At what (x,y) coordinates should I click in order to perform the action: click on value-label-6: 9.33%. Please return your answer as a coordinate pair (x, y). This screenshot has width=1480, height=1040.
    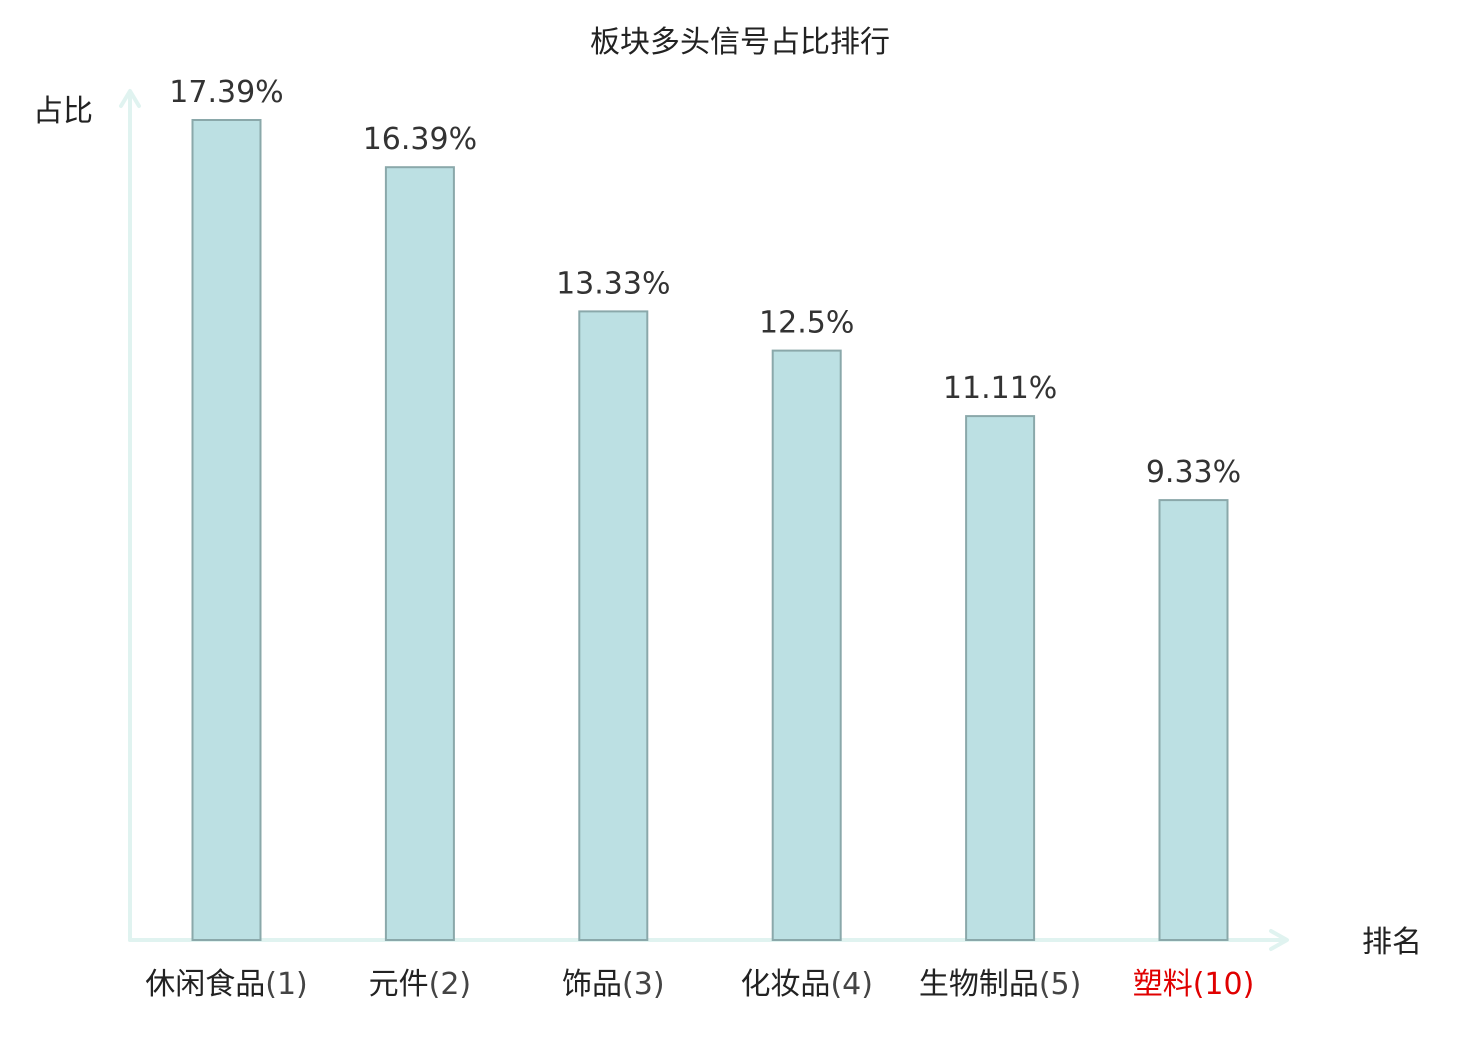
    Looking at the image, I should click on (1193, 472).